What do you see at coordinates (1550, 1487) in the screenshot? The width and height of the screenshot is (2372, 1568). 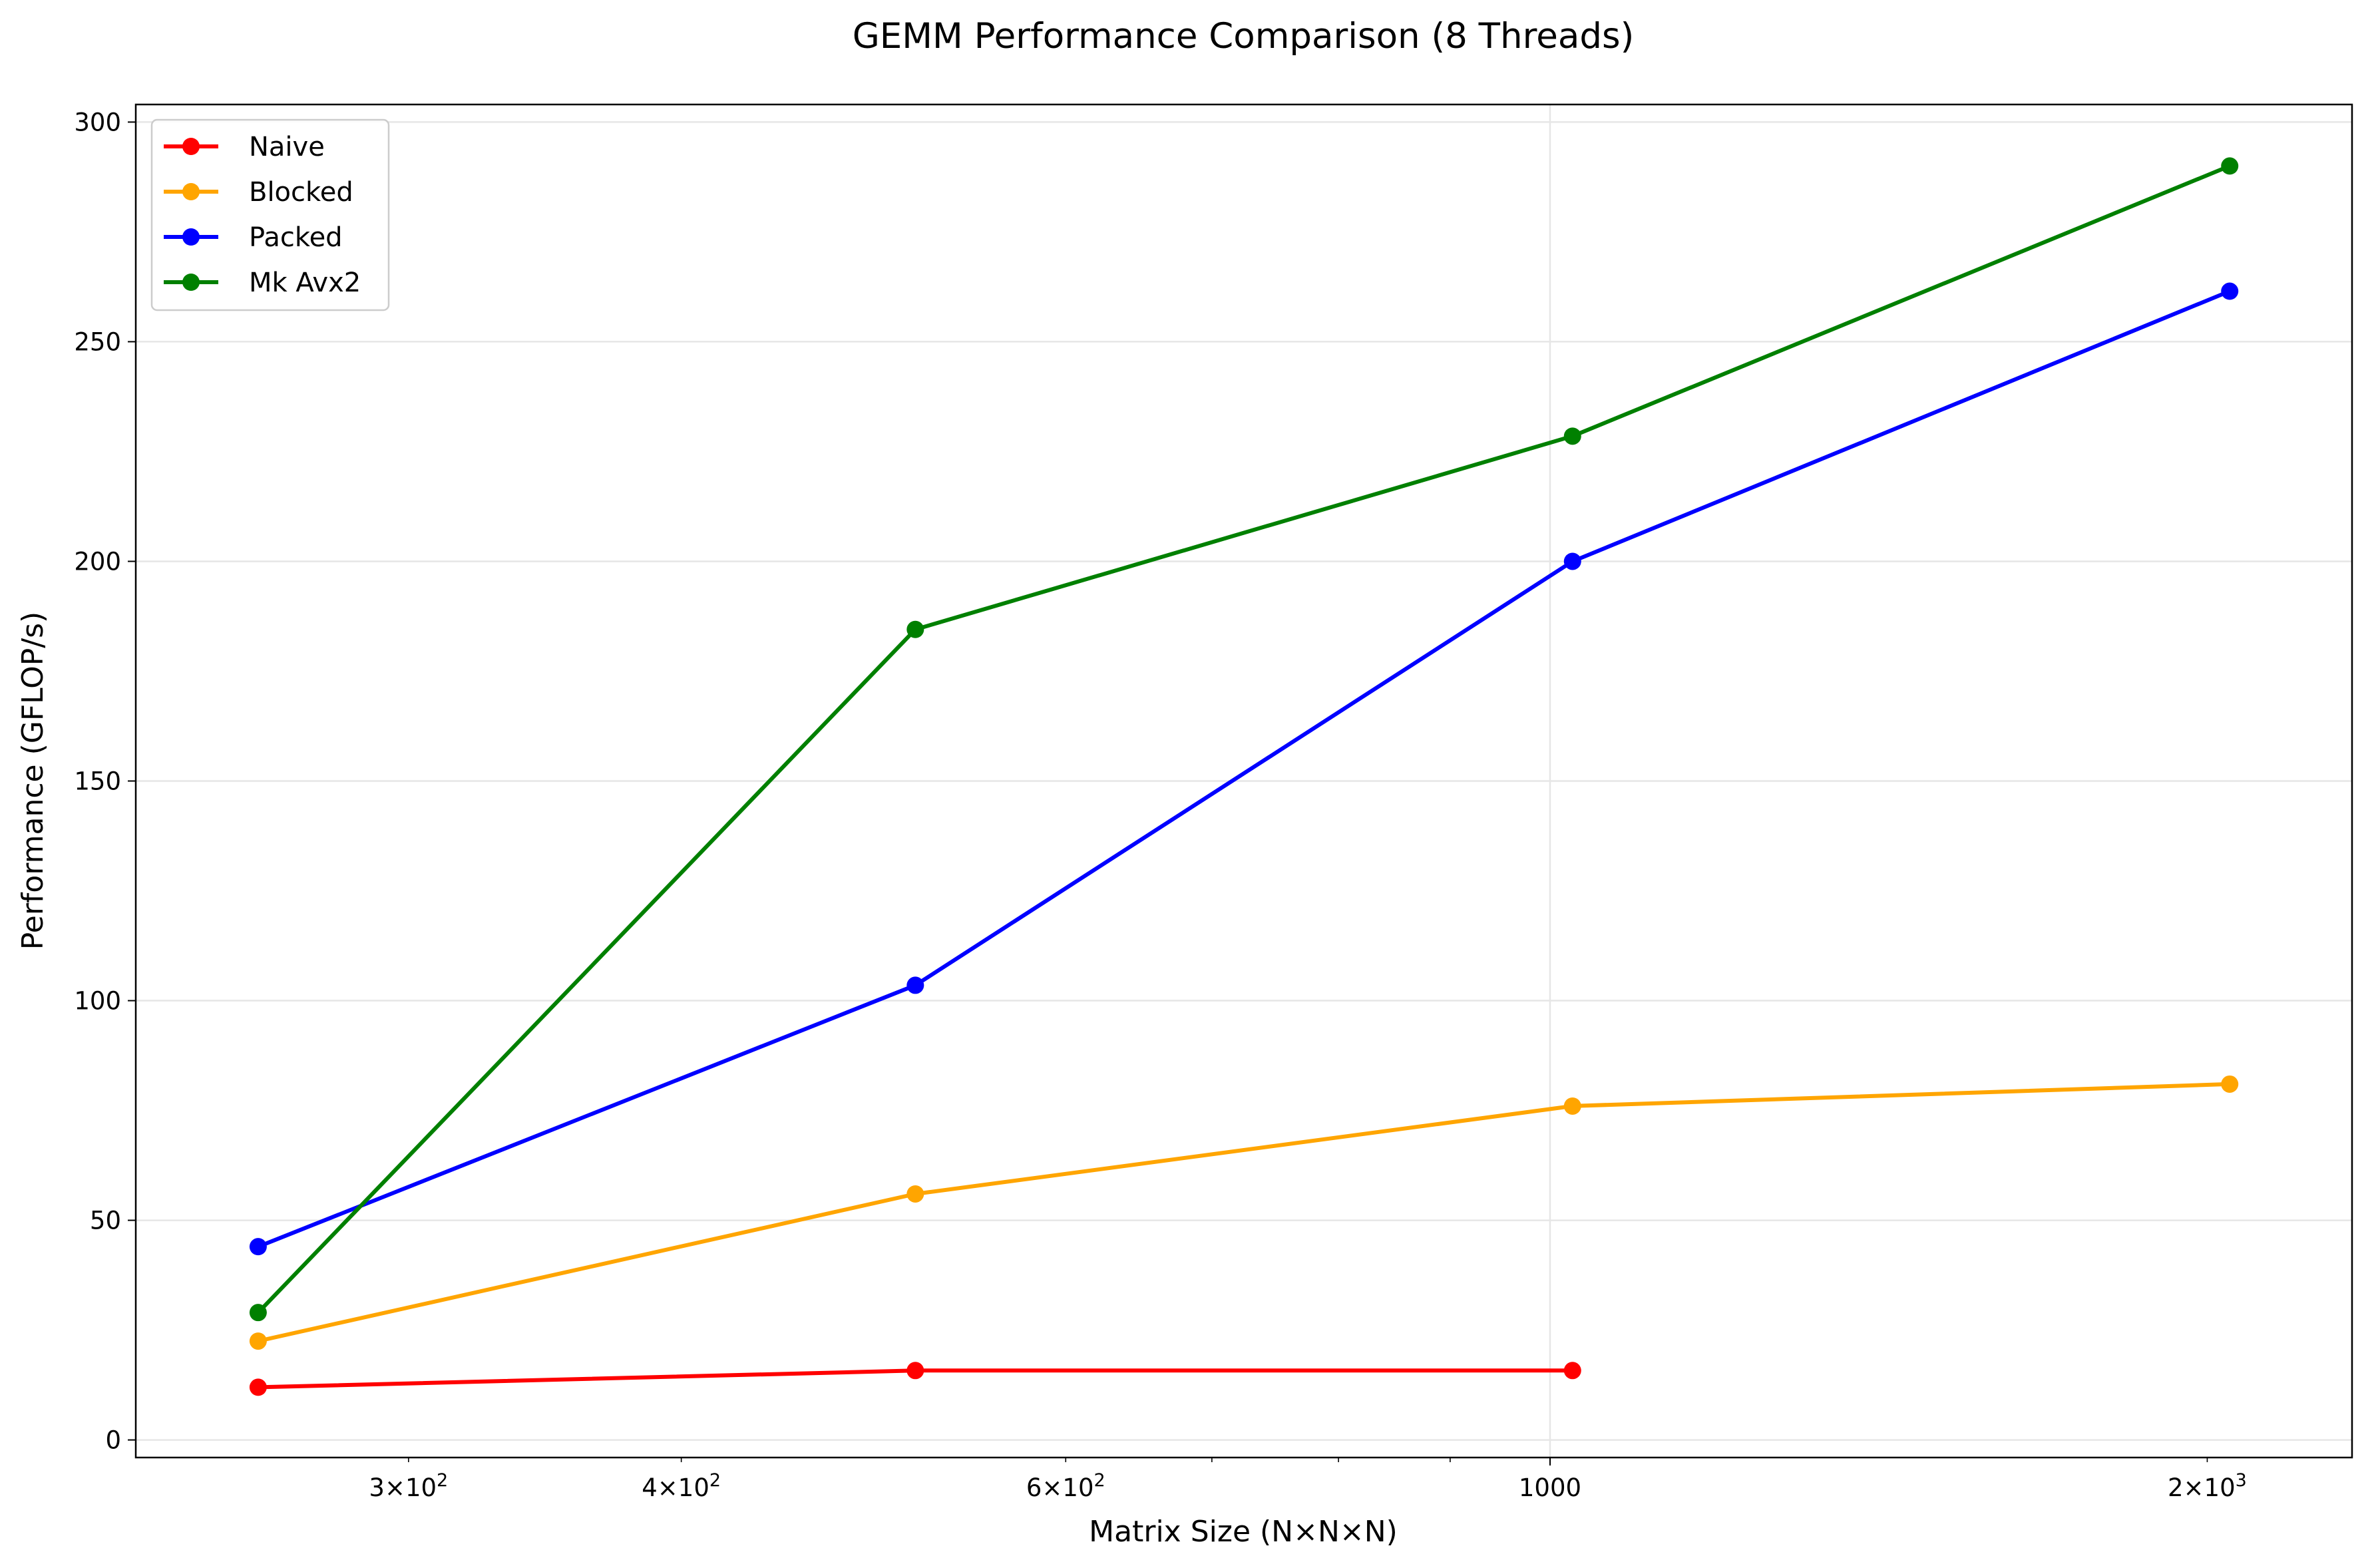 I see `x-tick-label: 1000` at bounding box center [1550, 1487].